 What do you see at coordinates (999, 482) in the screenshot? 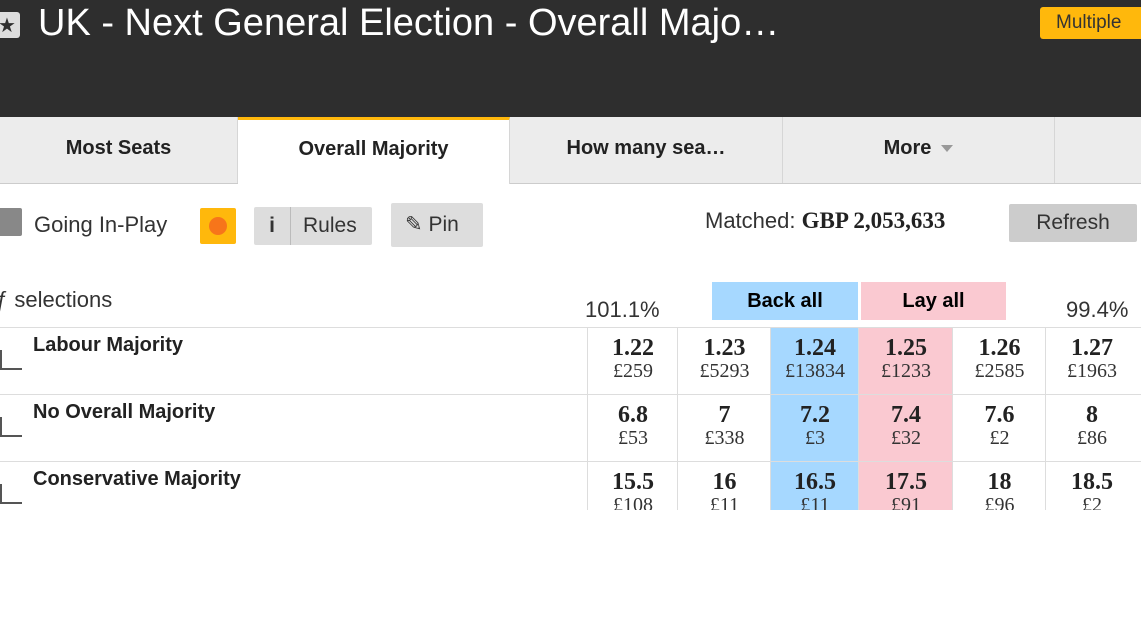
I see `price: 18` at bounding box center [999, 482].